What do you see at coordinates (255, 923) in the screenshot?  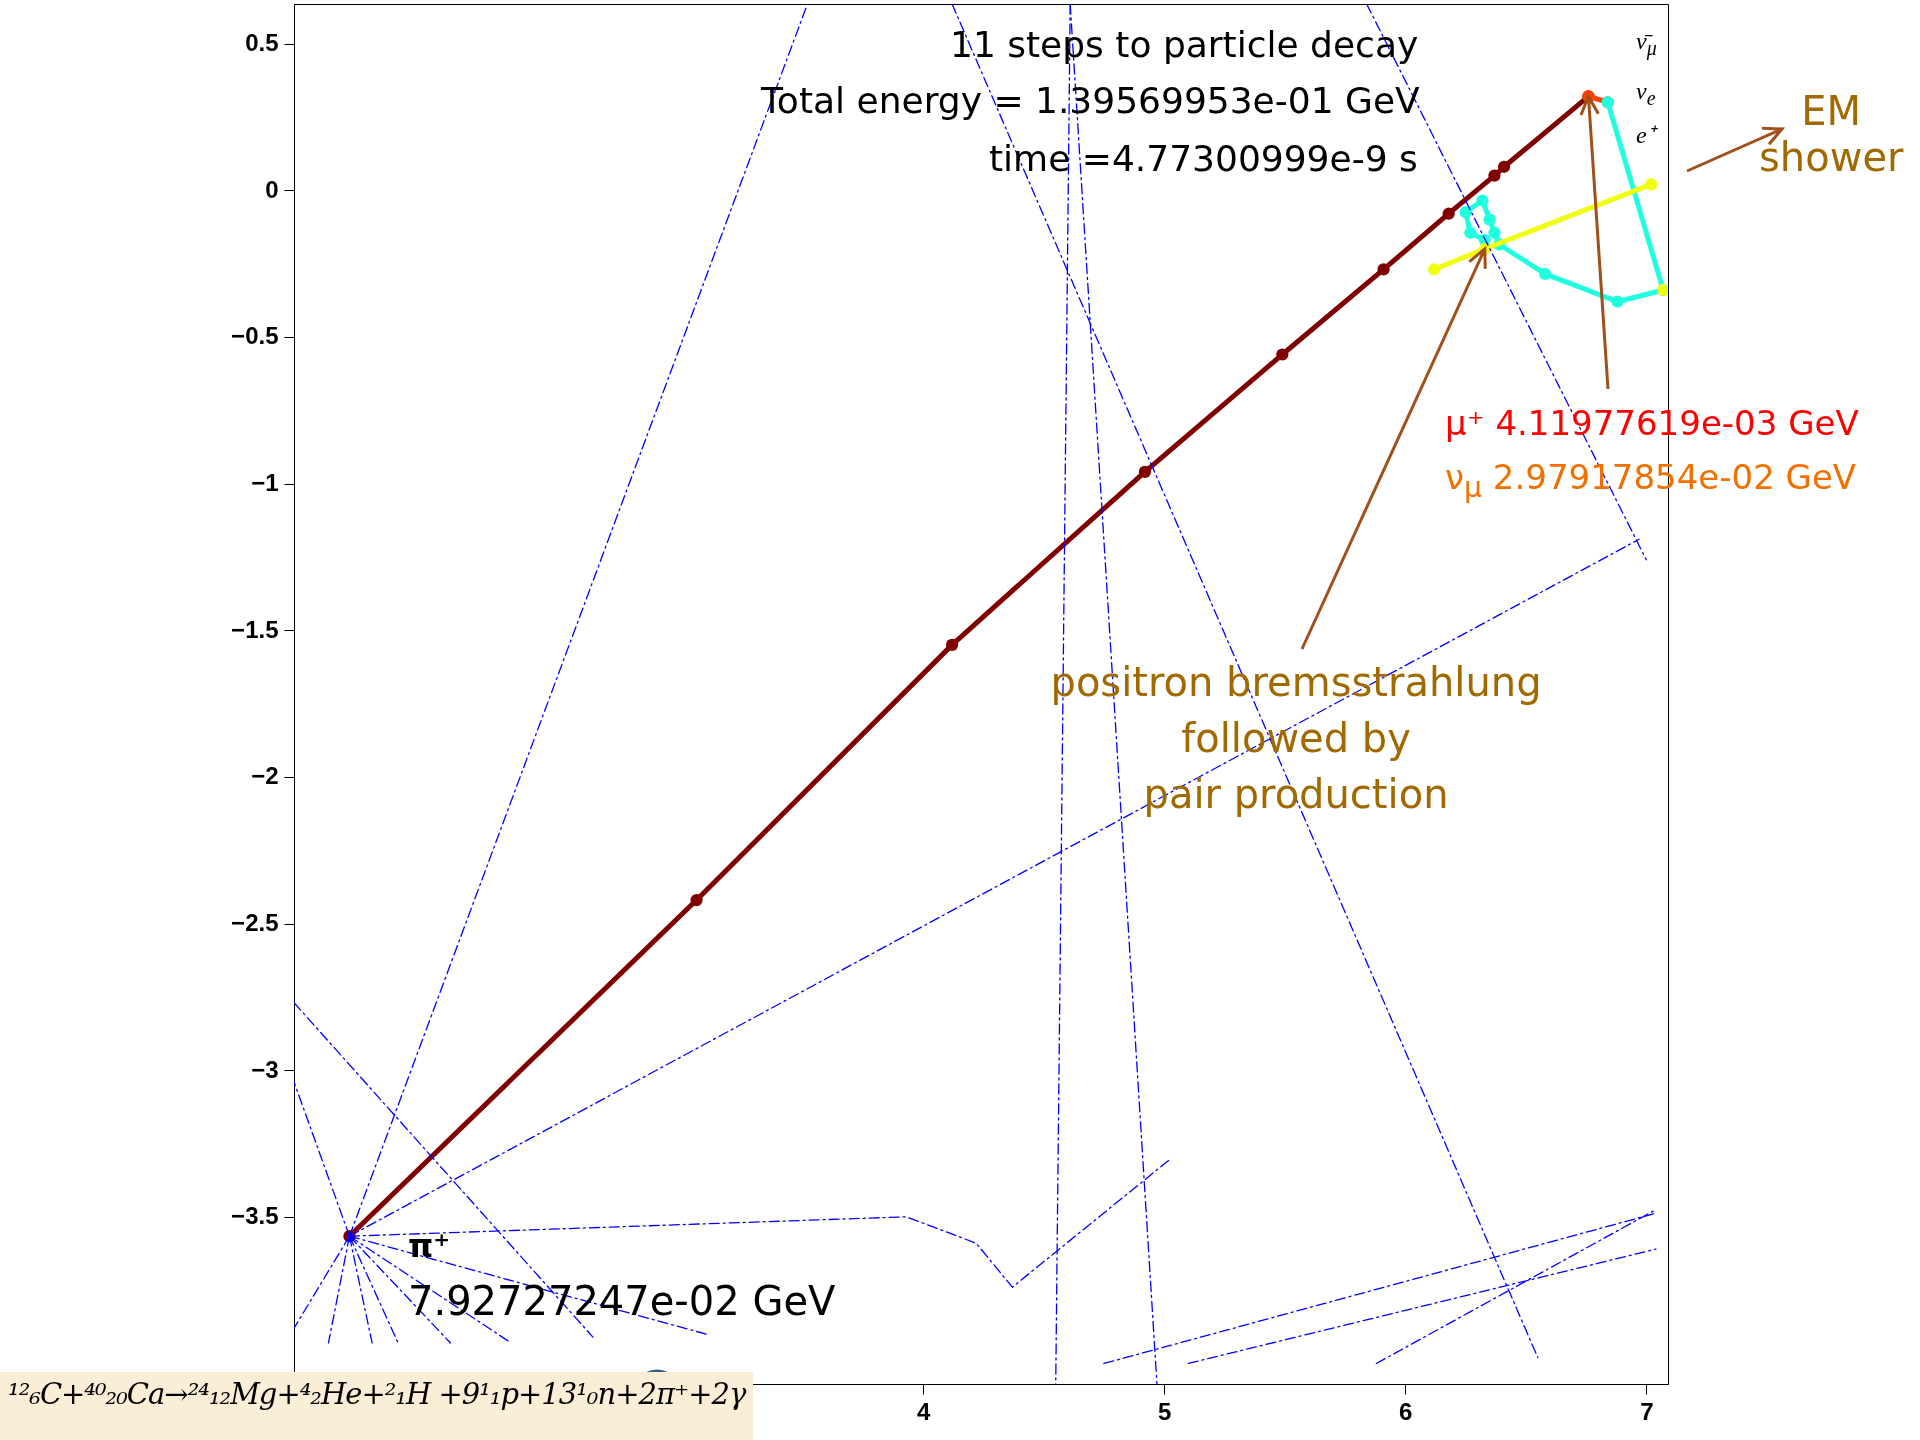 I see `y-tick-label: −2.5` at bounding box center [255, 923].